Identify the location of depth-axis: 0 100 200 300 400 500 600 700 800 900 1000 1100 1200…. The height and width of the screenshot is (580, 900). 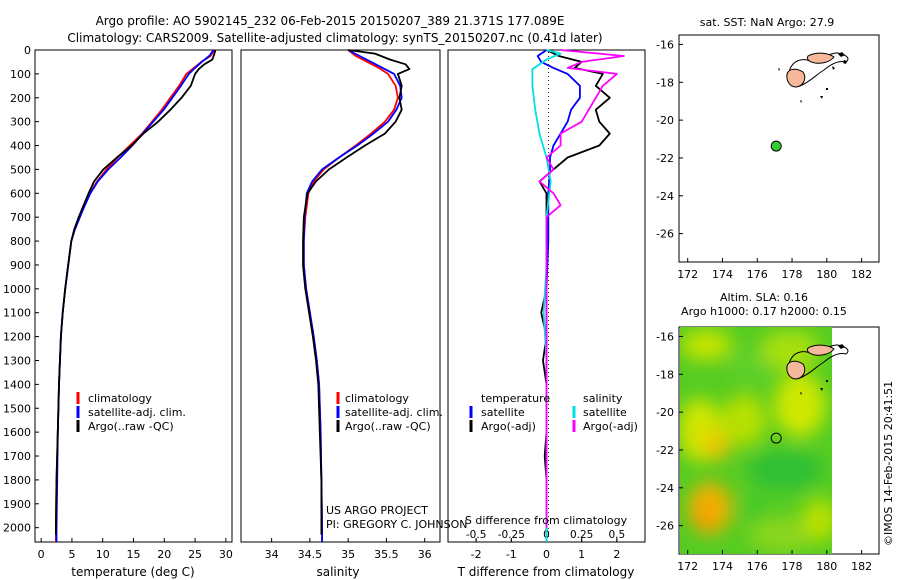
(21, 289).